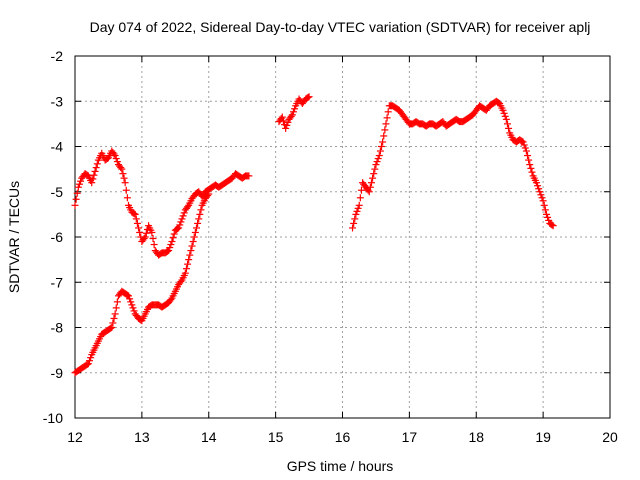 This screenshot has height=480, width=640. Describe the element at coordinates (610, 437) in the screenshot. I see `x-tick-label: 20` at that location.